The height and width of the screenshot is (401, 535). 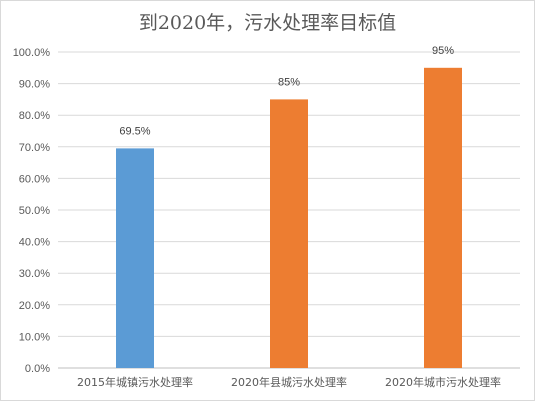 I want to click on y-tick-label: 90.0%, so click(x=34, y=85).